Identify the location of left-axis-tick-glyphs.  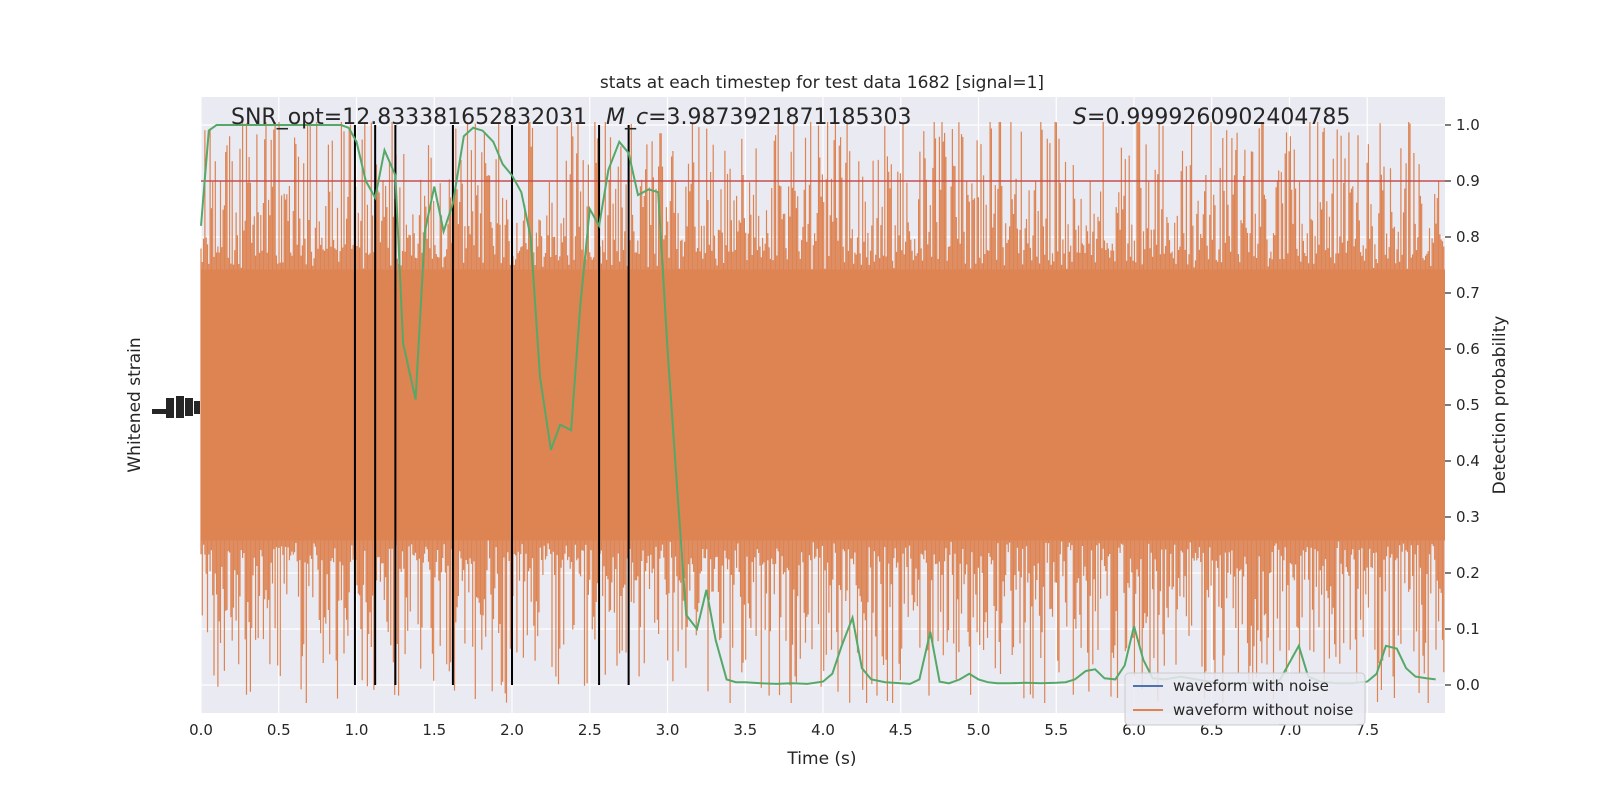
(176, 407).